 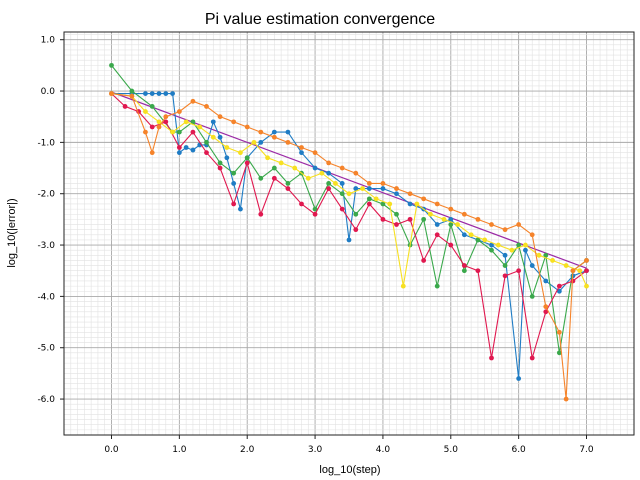 I want to click on y-tick-label: -6.0, so click(x=46, y=400).